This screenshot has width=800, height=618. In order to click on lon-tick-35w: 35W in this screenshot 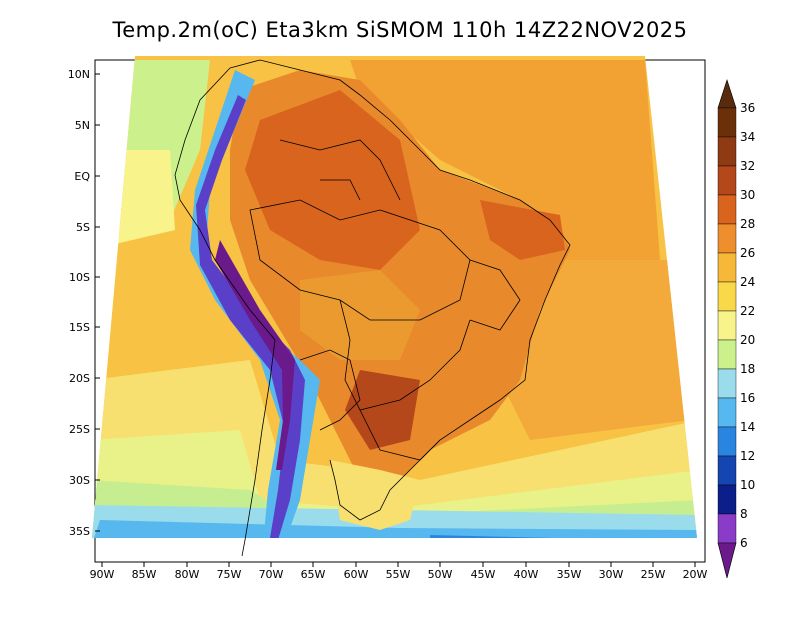, I will do `click(569, 571)`.